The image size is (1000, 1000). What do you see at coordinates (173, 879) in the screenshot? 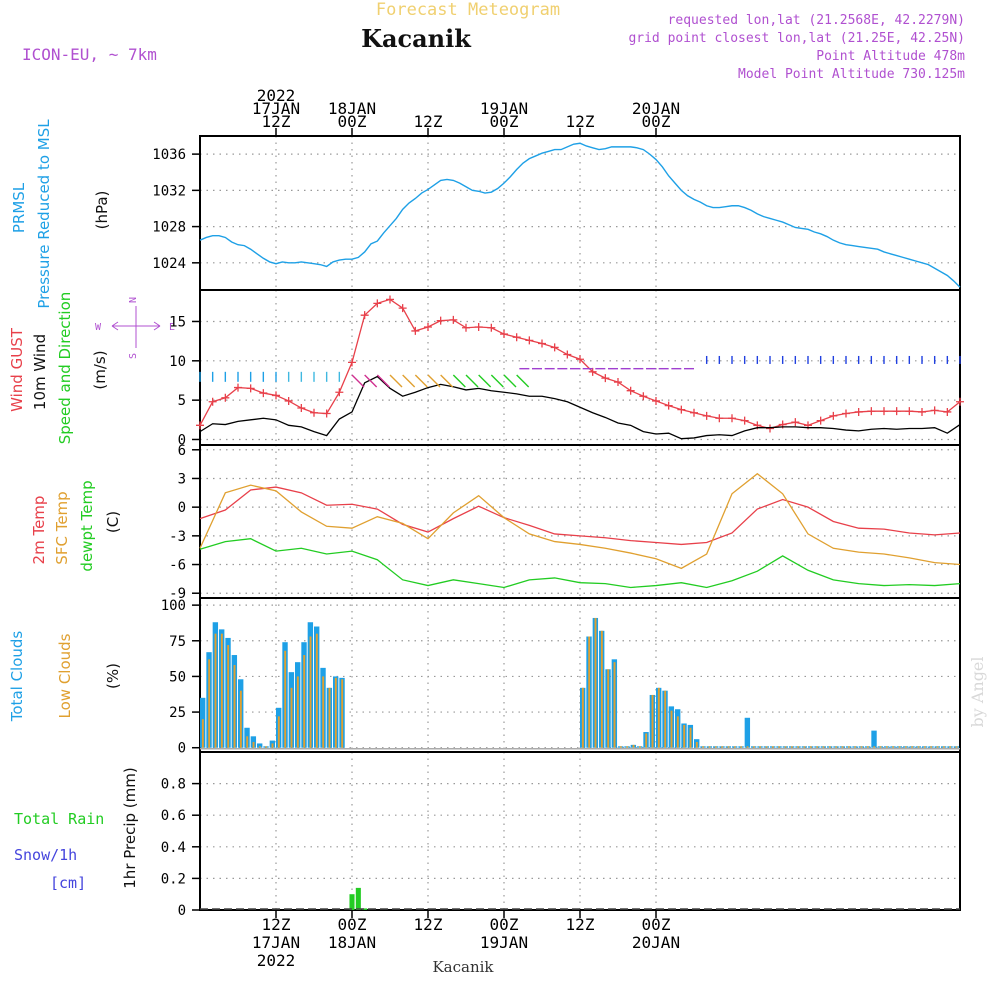
I see `ytick-label-precipitation: 0.2` at bounding box center [173, 879].